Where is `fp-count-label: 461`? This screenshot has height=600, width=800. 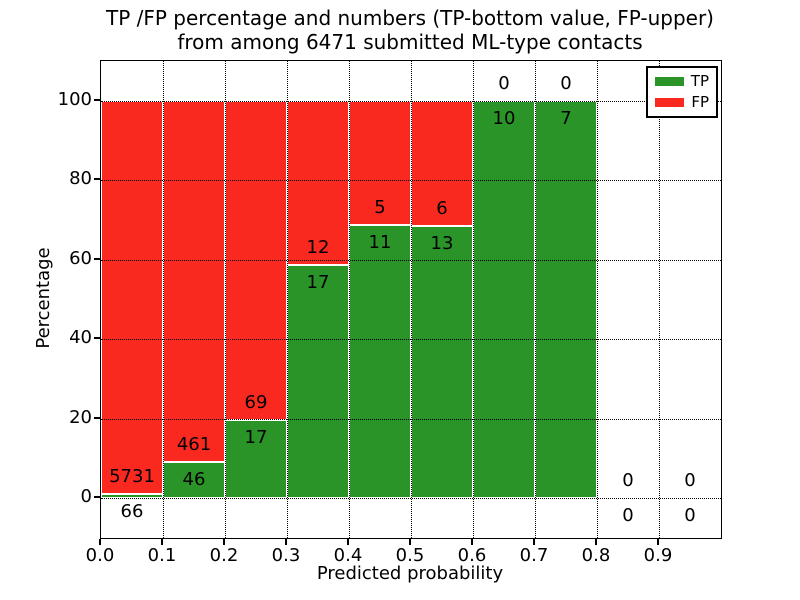 fp-count-label: 461 is located at coordinates (194, 445).